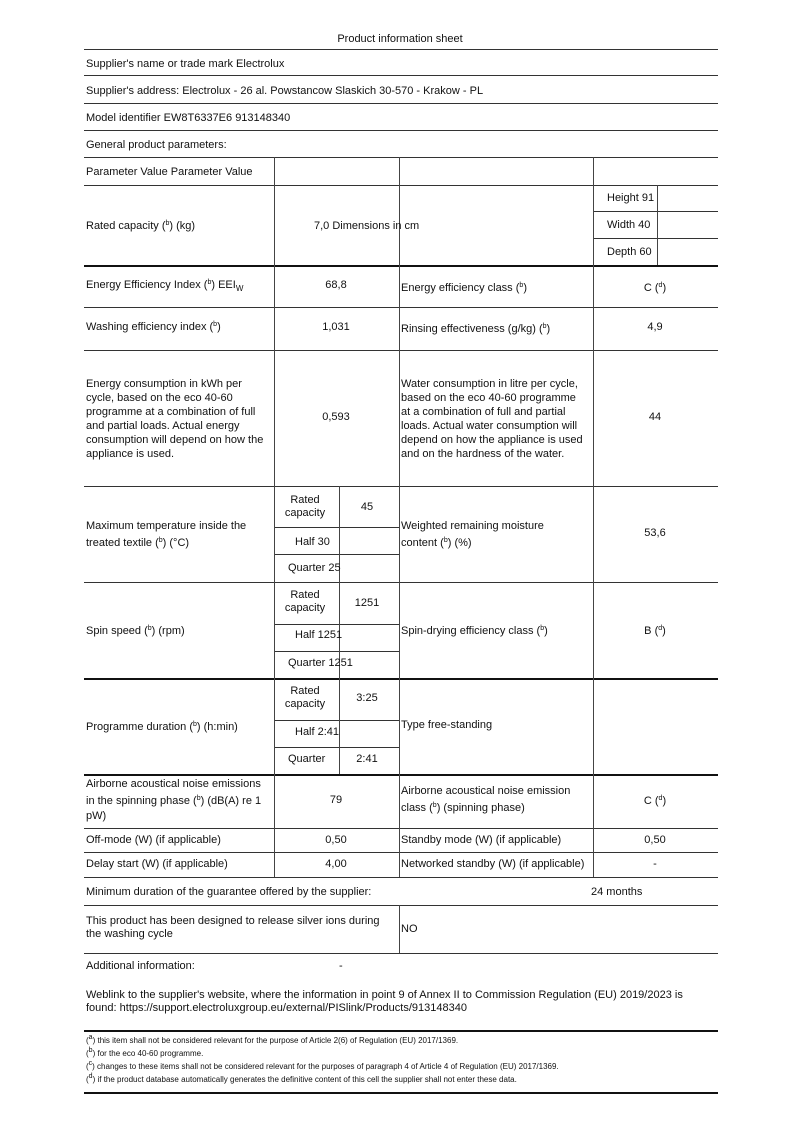 This screenshot has width=802, height=1134. Describe the element at coordinates (367, 507) in the screenshot. I see `temp-rated-value: 45` at that location.